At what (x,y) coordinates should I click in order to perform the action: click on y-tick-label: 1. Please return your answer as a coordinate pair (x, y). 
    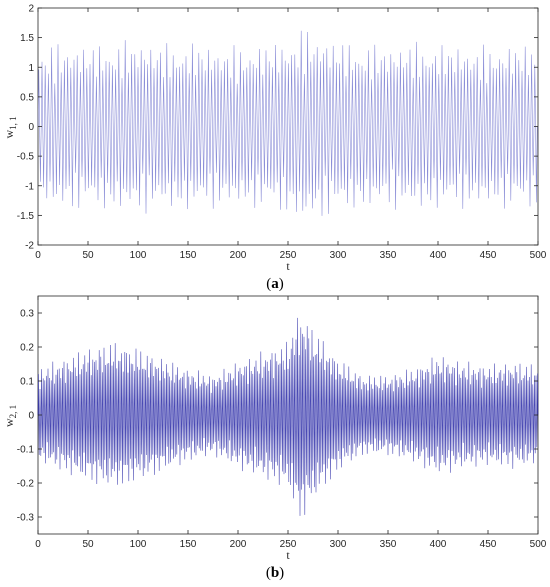
    Looking at the image, I should click on (31, 68).